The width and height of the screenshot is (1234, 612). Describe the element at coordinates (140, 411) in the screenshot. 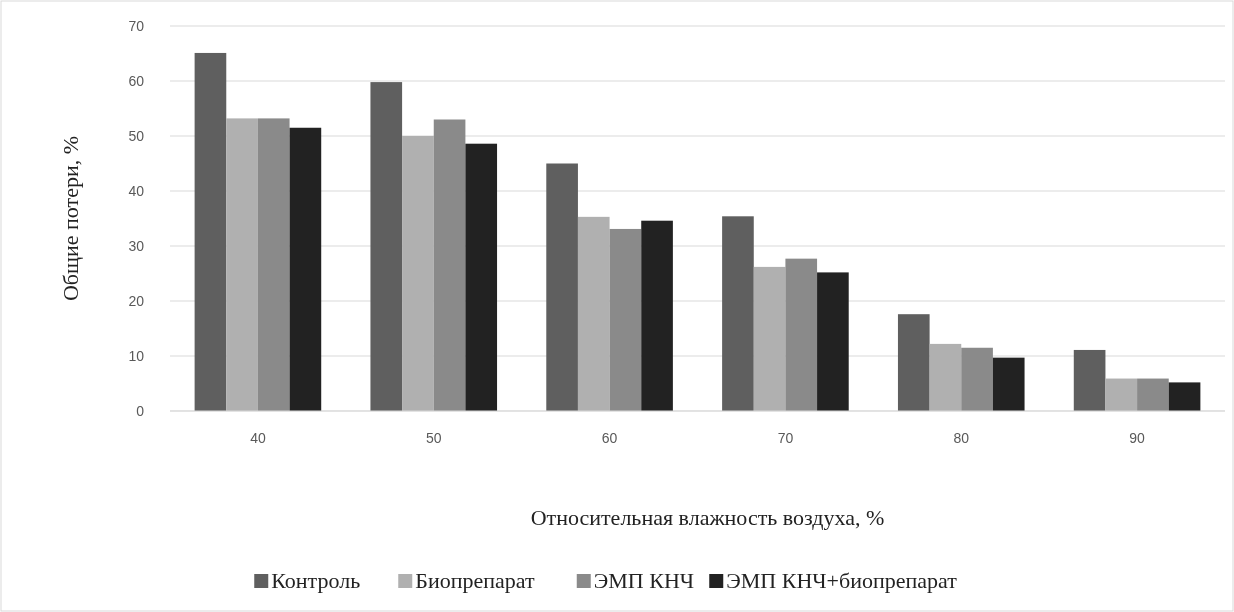

I see `y-tick-label: 0` at that location.